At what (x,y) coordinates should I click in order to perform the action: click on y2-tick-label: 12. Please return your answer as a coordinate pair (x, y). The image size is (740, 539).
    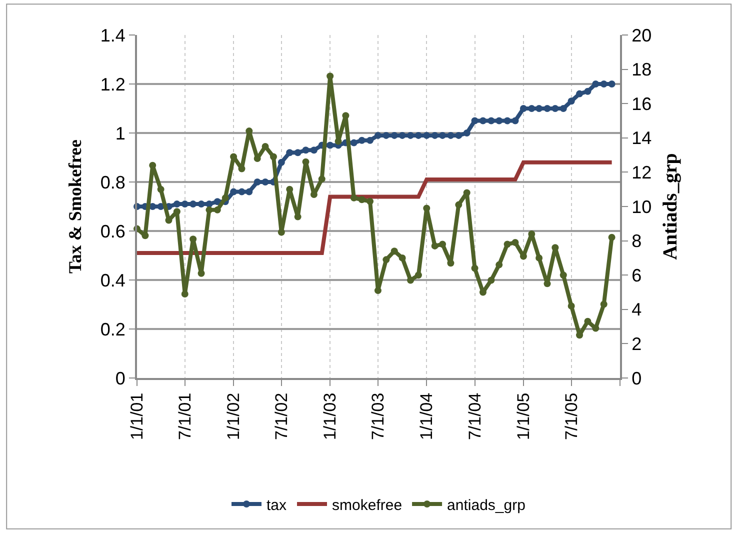
    Looking at the image, I should click on (642, 172).